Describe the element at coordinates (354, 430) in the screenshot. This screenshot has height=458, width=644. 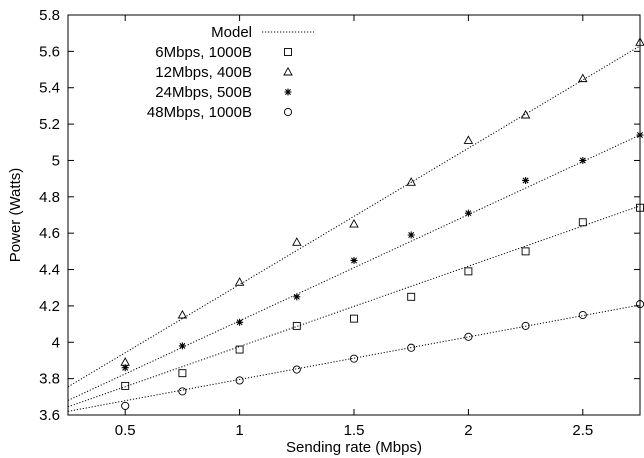
I see `x-tick-label: 1.5` at that location.